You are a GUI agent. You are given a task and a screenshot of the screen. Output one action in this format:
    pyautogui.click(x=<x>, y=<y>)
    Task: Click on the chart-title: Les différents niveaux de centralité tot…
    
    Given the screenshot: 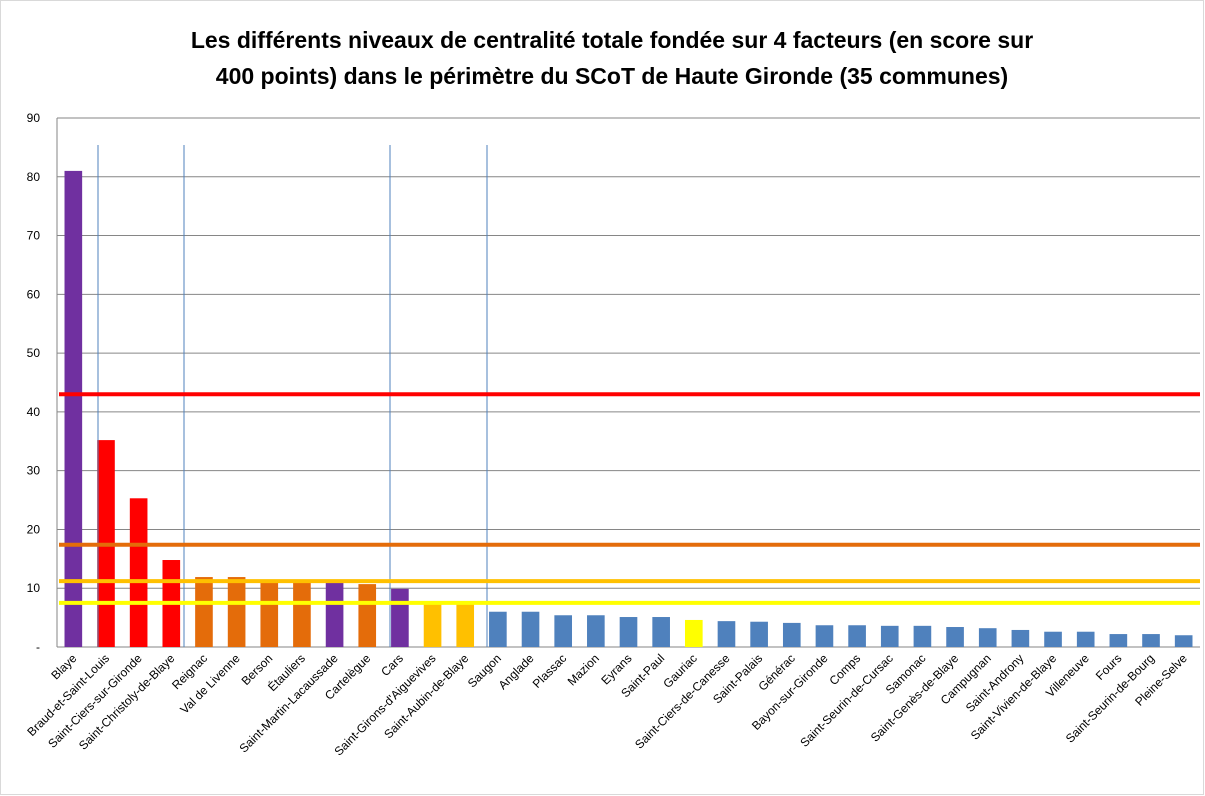 What is the action you would take?
    pyautogui.click(x=612, y=40)
    